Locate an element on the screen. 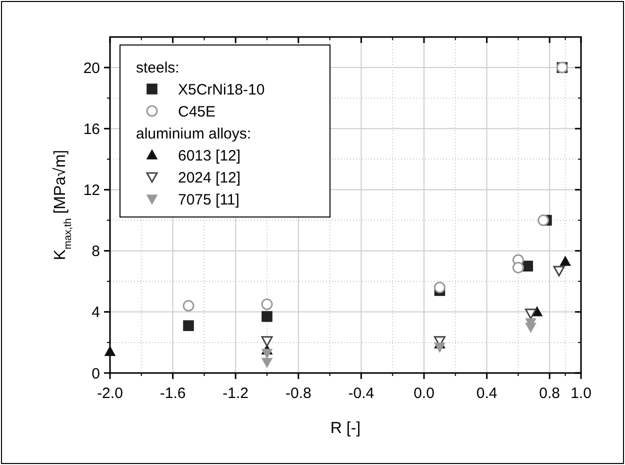 Image resolution: width=625 pixels, height=465 pixels. annotation: aluminium alloys: is located at coordinates (194, 133).